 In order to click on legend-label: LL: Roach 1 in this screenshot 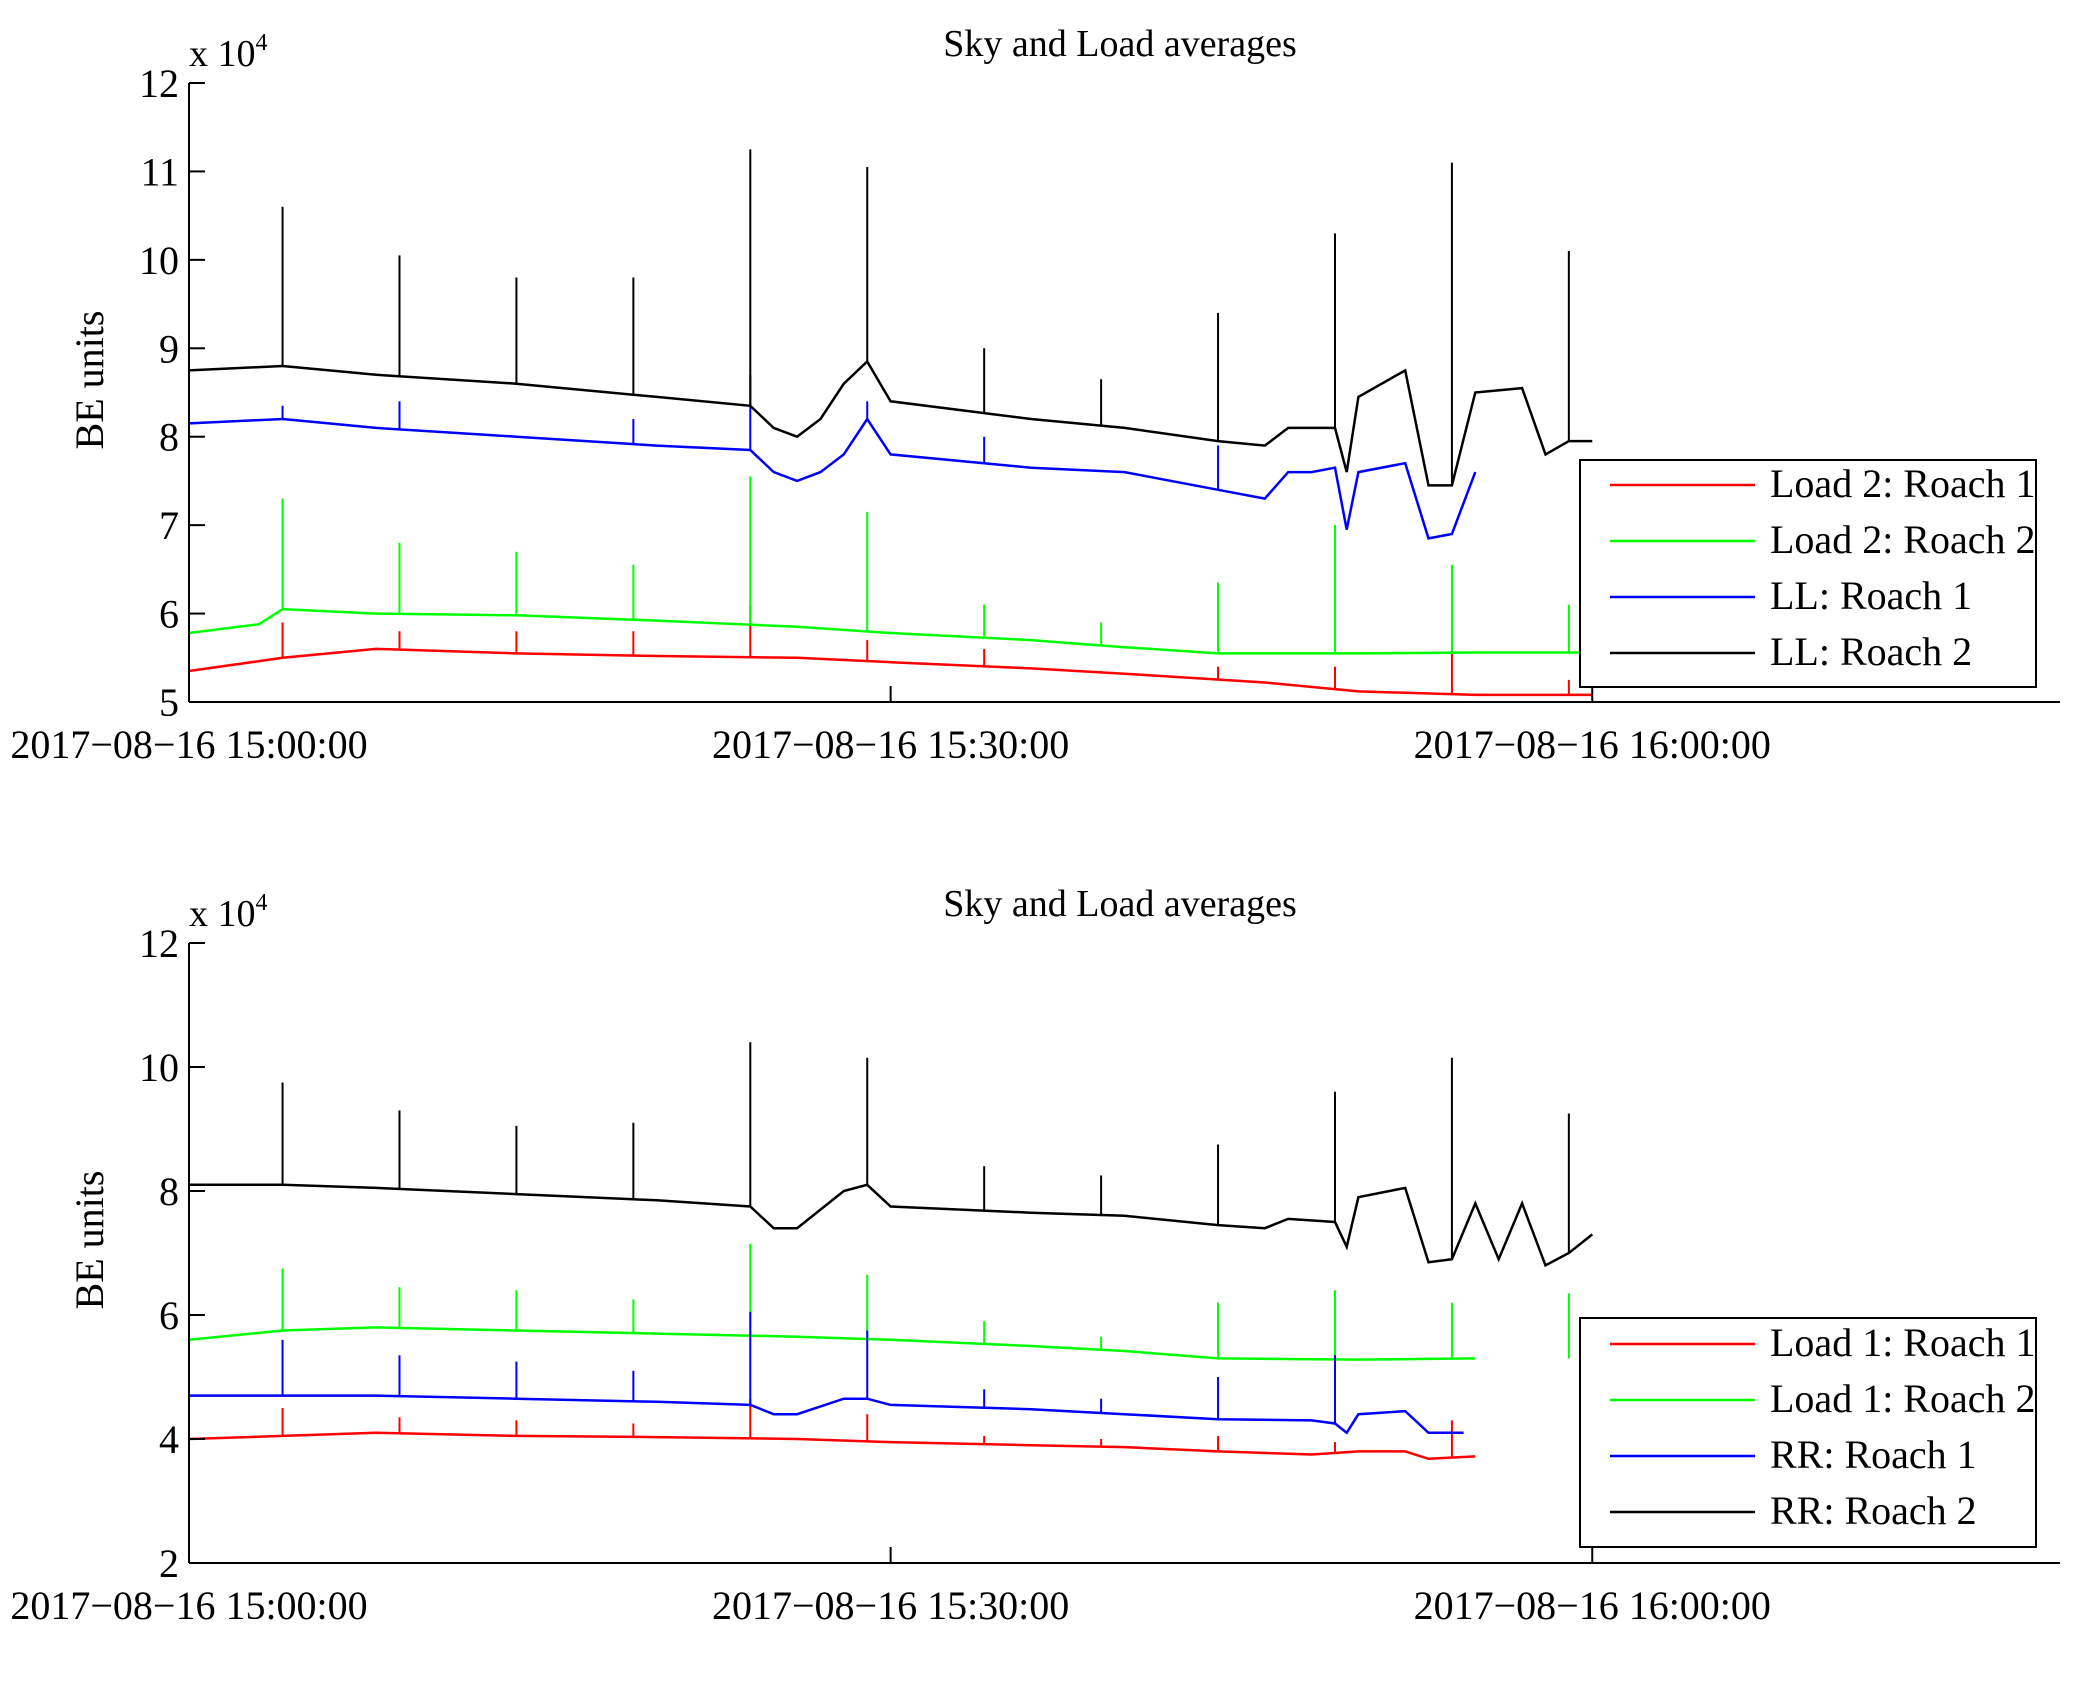, I will do `click(1871, 595)`.